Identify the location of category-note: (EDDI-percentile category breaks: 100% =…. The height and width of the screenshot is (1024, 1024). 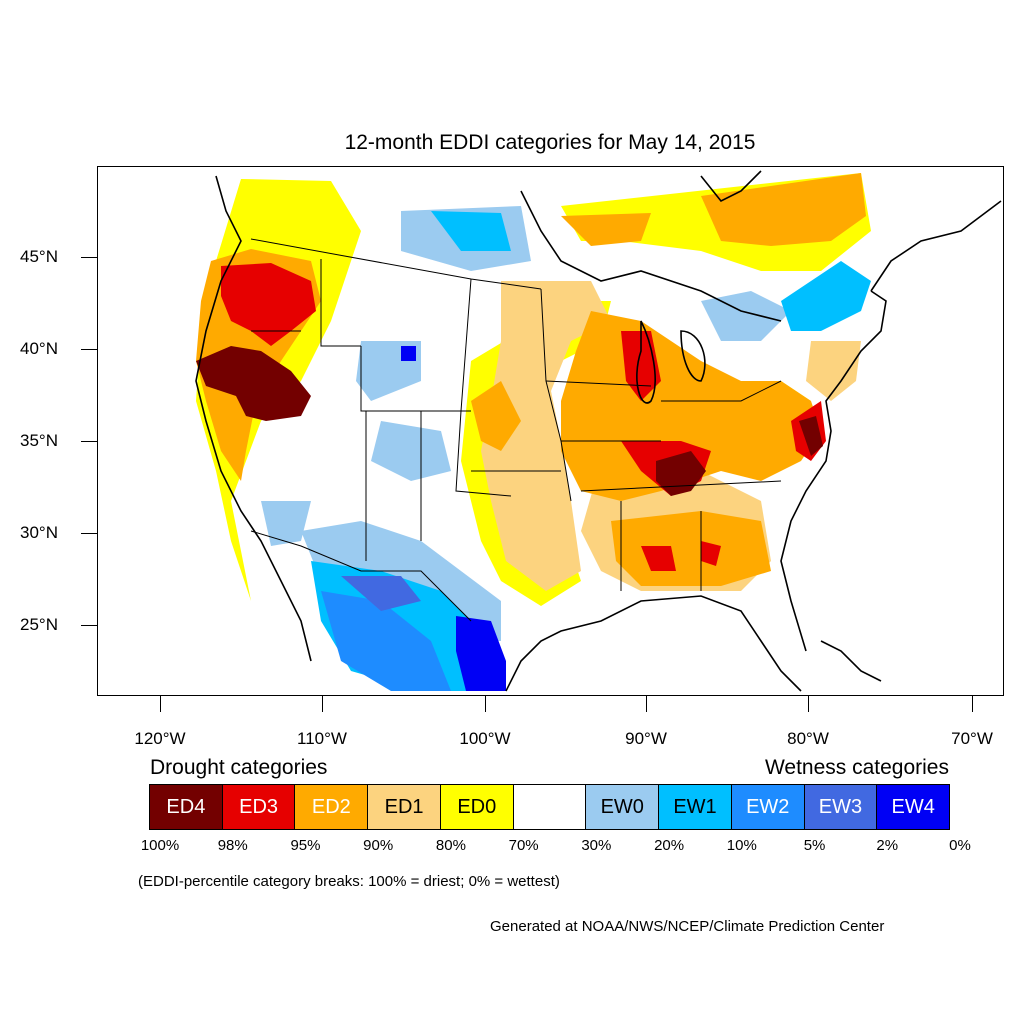
(349, 881).